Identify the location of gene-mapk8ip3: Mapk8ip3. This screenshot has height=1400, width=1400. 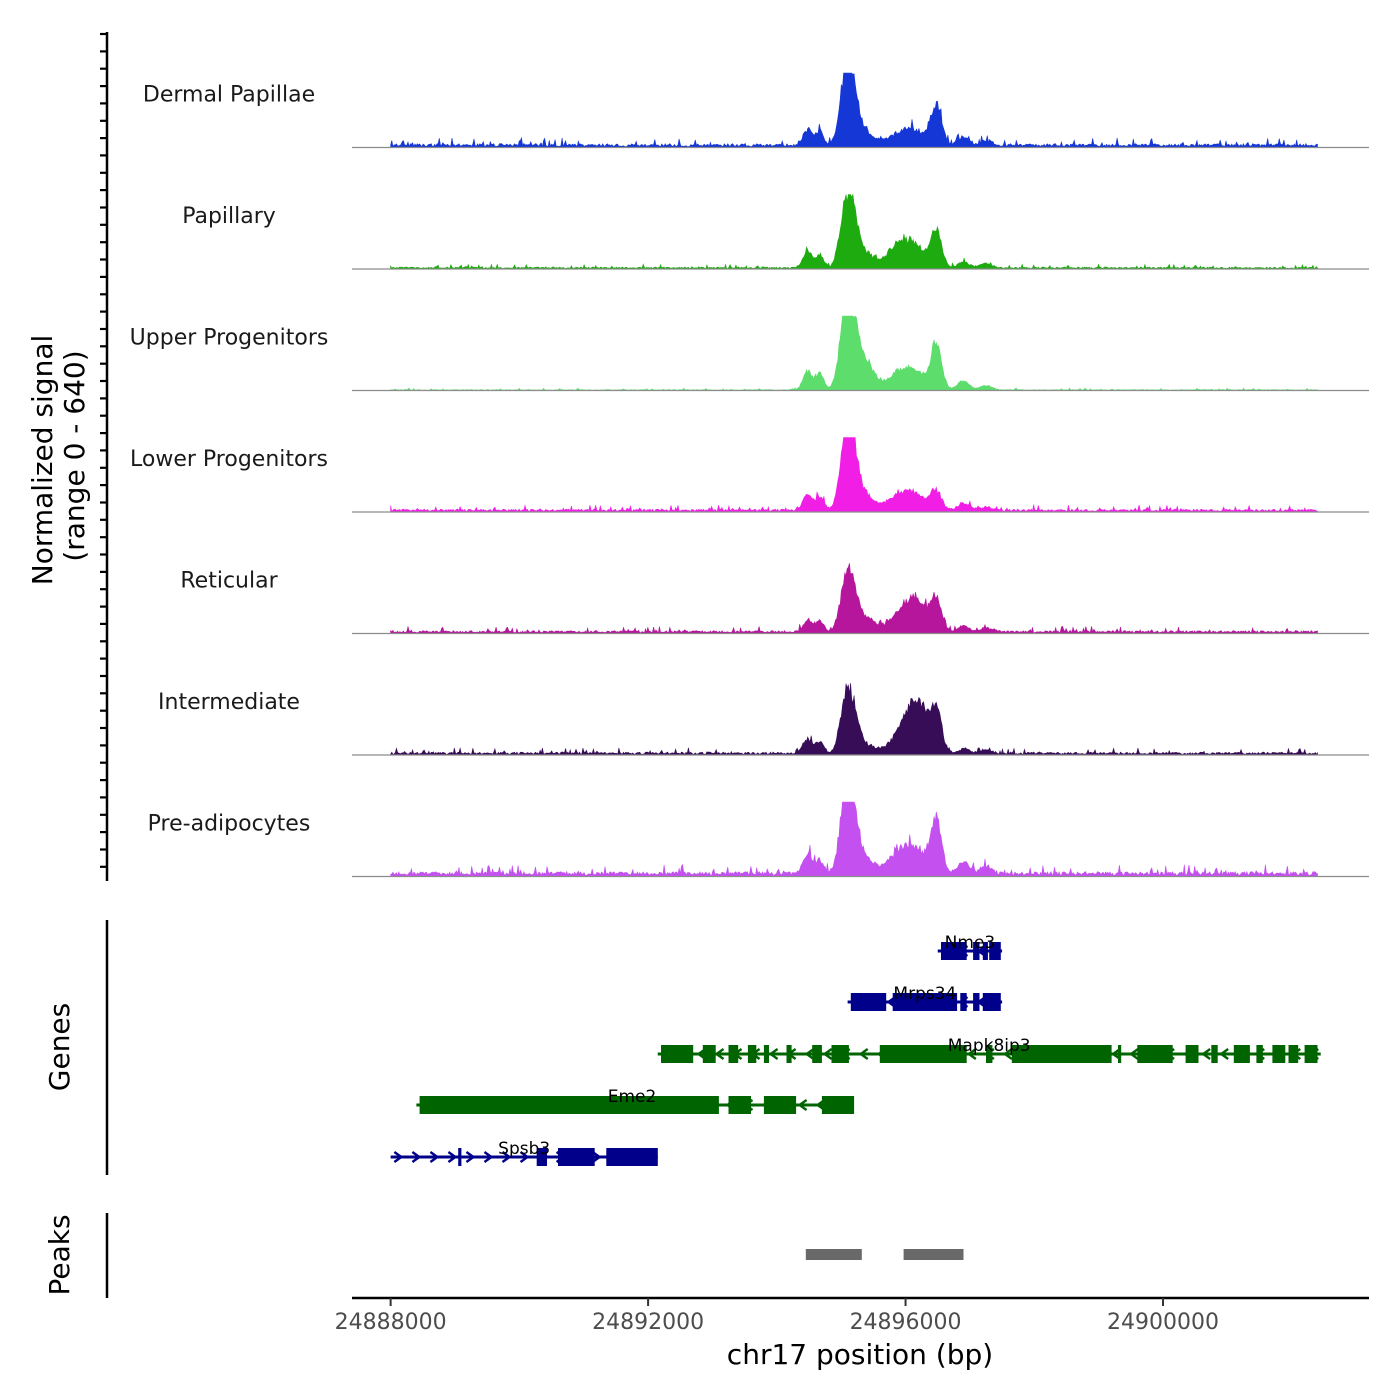
(989, 1049).